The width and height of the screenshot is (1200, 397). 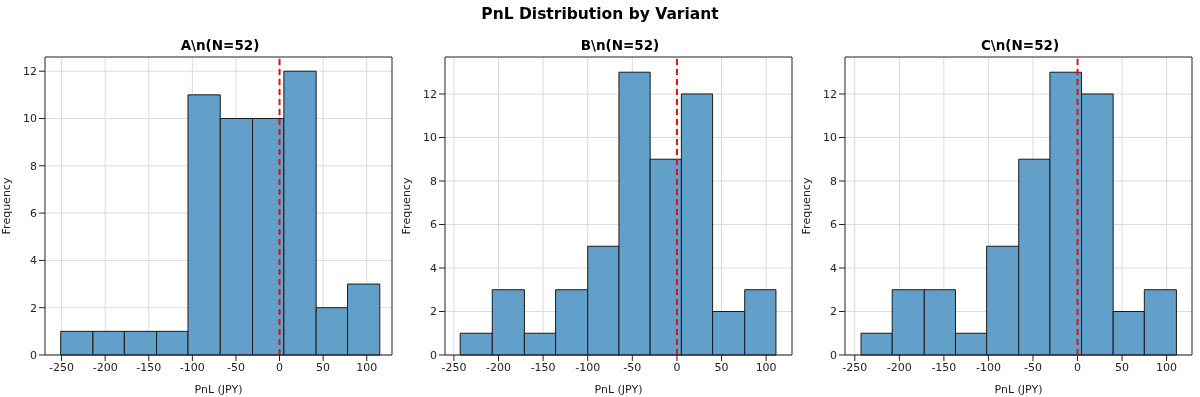 What do you see at coordinates (620, 45) in the screenshot?
I see `chart-title: B\n(N=52)` at bounding box center [620, 45].